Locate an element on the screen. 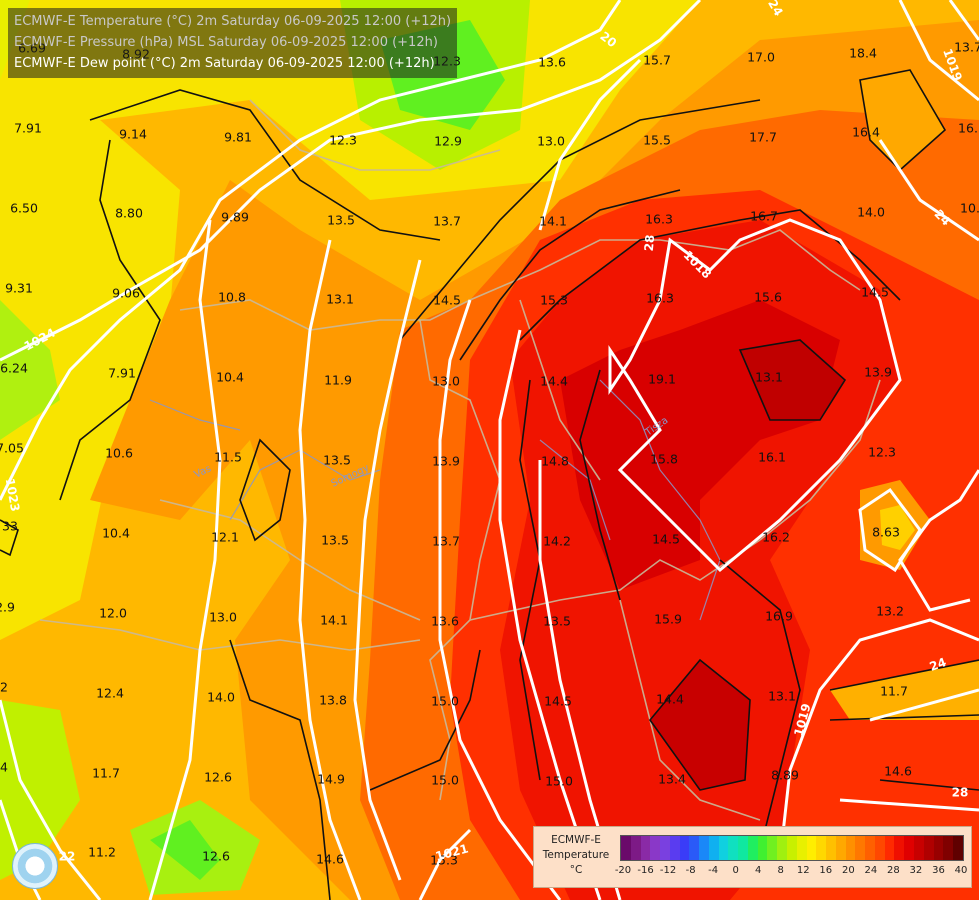 The width and height of the screenshot is (979, 900). dewpoint-value: 14.6 is located at coordinates (330, 859).